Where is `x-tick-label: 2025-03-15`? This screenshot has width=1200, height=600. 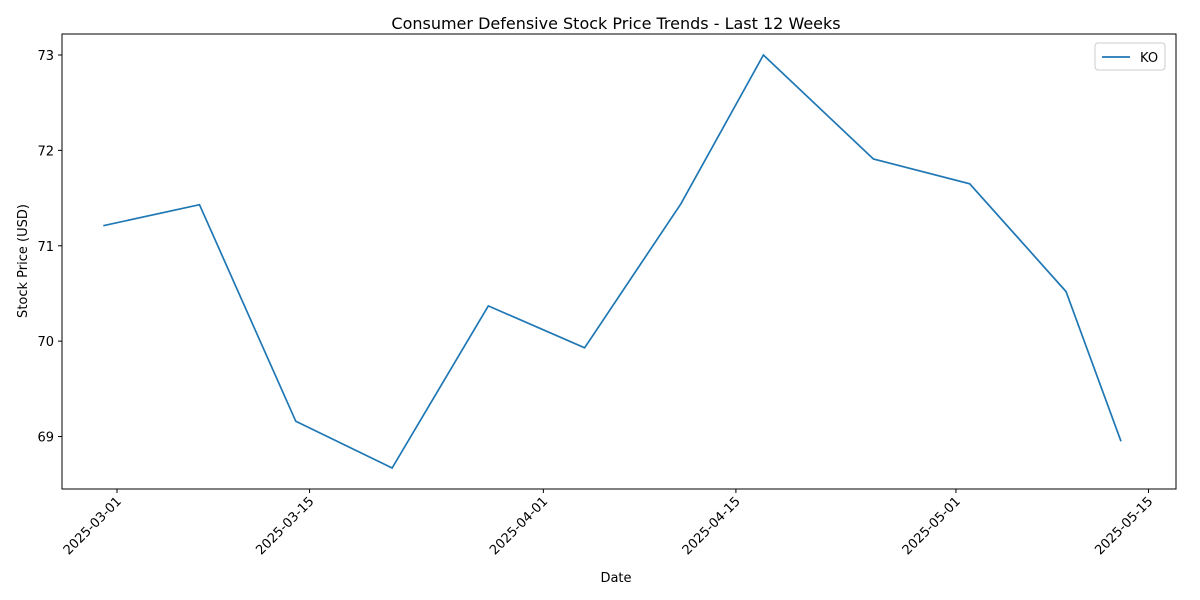
x-tick-label: 2025-03-15 is located at coordinates (285, 526).